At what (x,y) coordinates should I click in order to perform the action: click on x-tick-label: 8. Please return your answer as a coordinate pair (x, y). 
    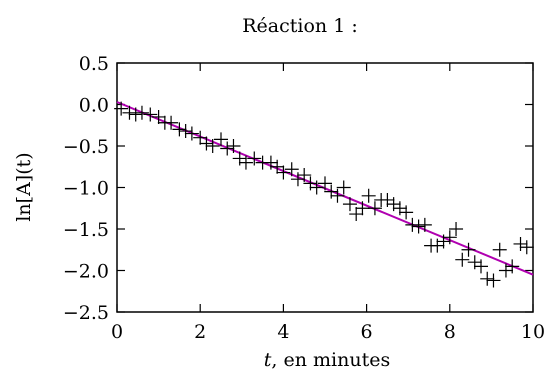
    Looking at the image, I should click on (450, 332).